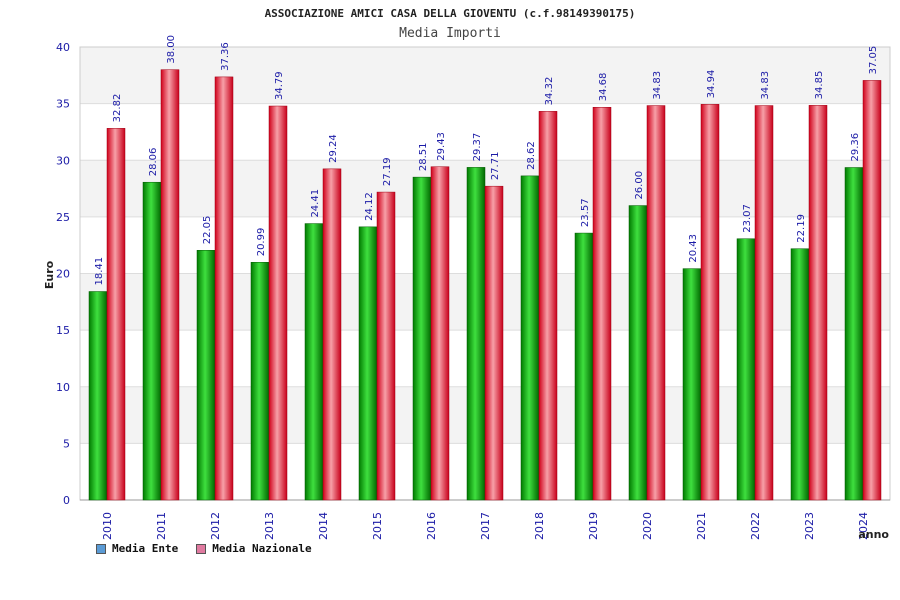  Describe the element at coordinates (693, 248) in the screenshot. I see `data-label-media-ente: 20.43` at that location.